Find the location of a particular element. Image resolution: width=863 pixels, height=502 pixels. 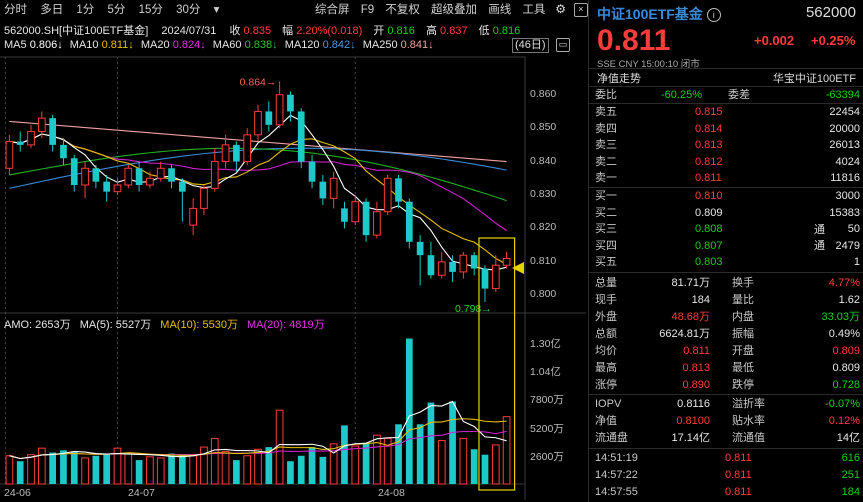

volume-tick: 1.30亿 is located at coordinates (545, 343).